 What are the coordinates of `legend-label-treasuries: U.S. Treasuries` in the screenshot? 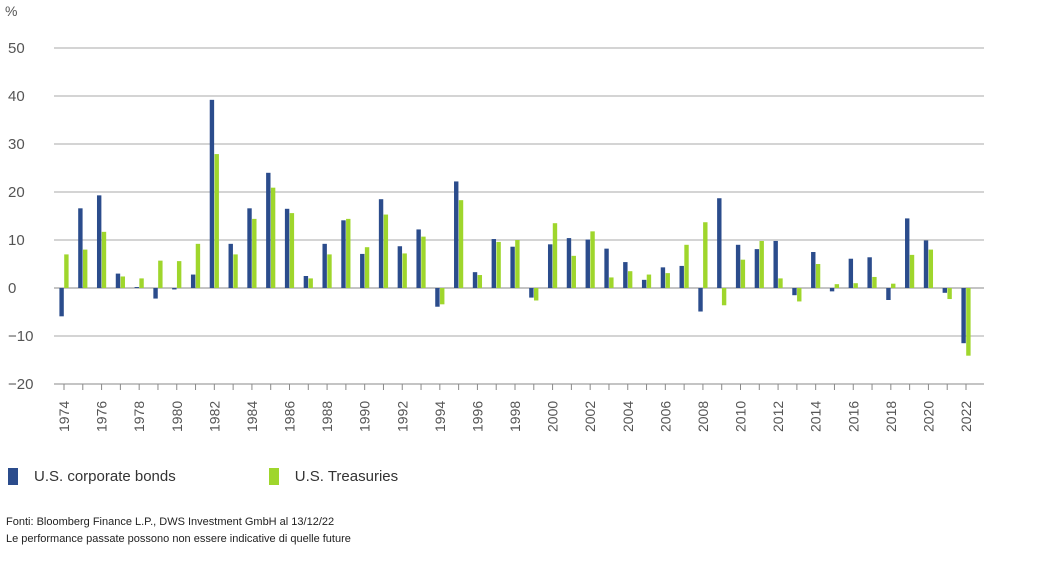 It's located at (346, 476).